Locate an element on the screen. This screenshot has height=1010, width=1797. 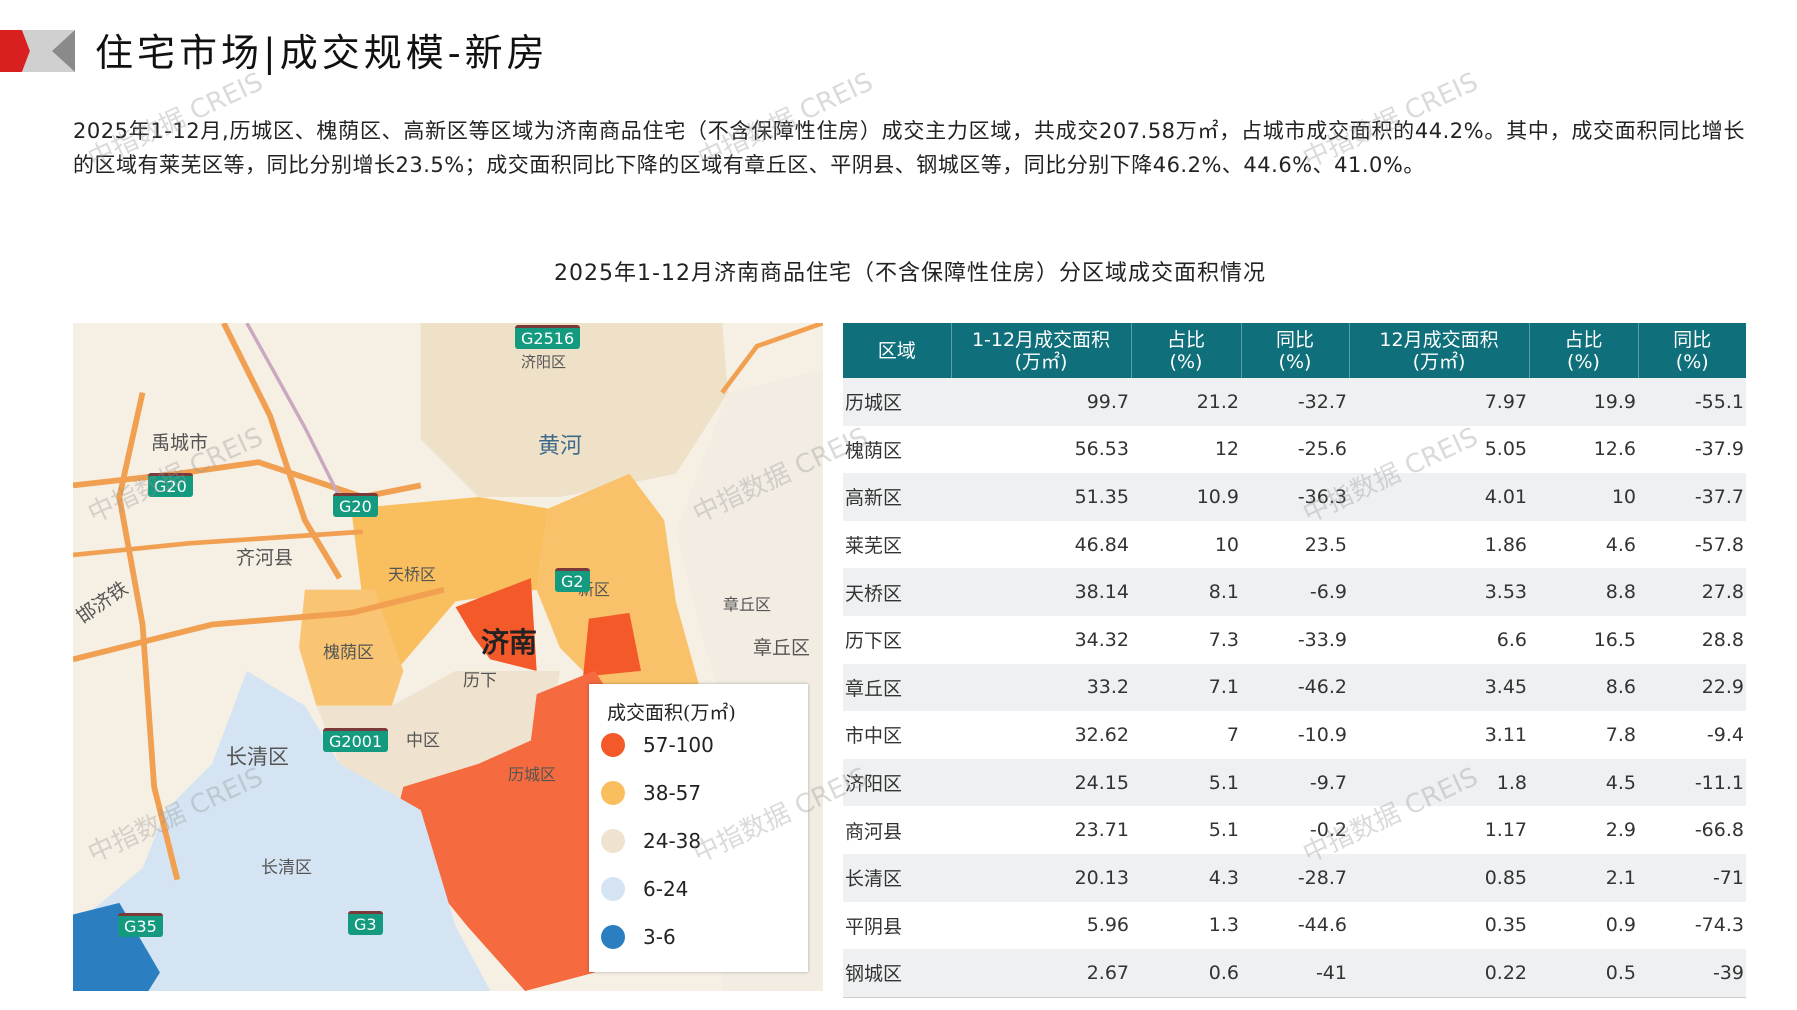
column-header: 区域 is located at coordinates (897, 350).